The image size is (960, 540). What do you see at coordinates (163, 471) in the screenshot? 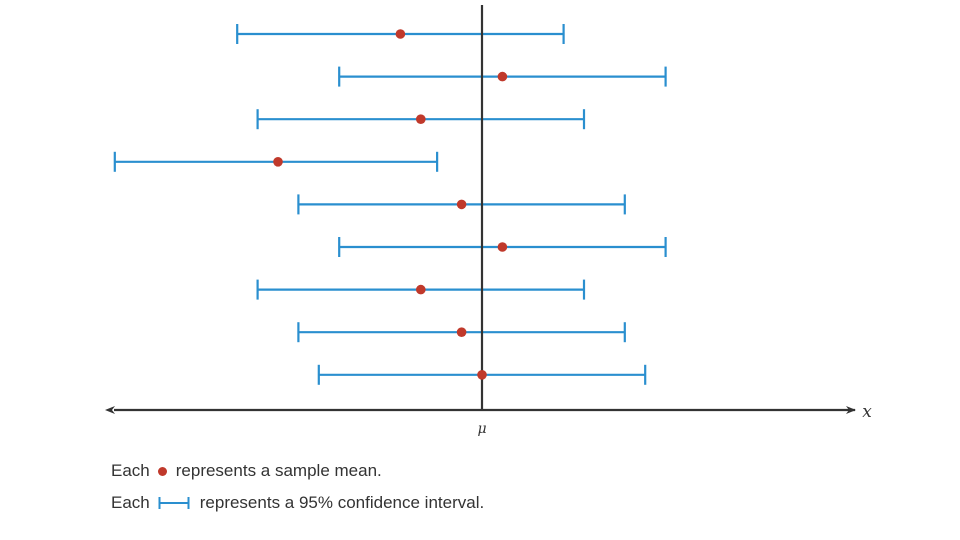
I see `legend-dot-icon` at bounding box center [163, 471].